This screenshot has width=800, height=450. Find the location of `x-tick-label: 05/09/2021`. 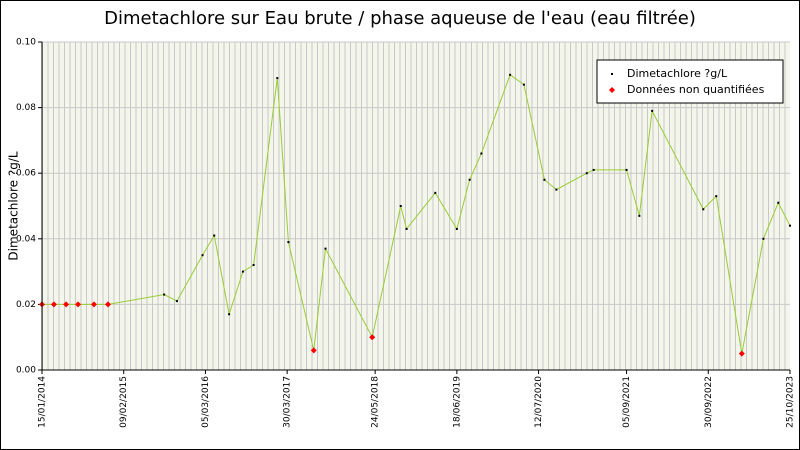

x-tick-label: 05/09/2021 is located at coordinates (627, 402).